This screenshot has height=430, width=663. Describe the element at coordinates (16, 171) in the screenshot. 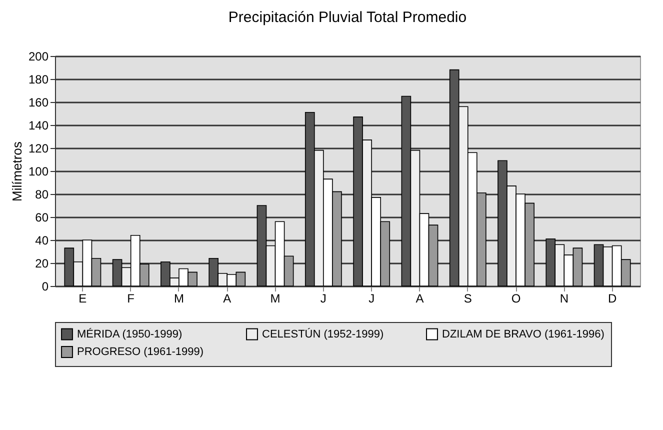

I see `y-axis-title: Milímetros` at that location.